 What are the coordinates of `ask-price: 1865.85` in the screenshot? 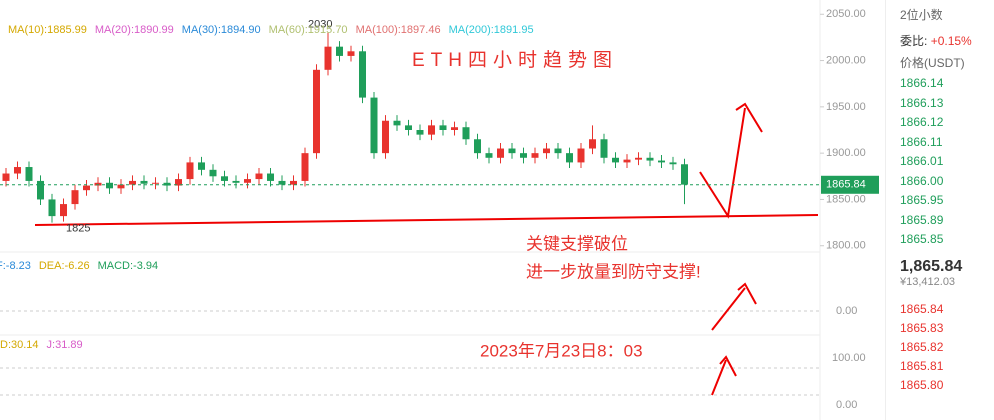 It's located at (922, 239).